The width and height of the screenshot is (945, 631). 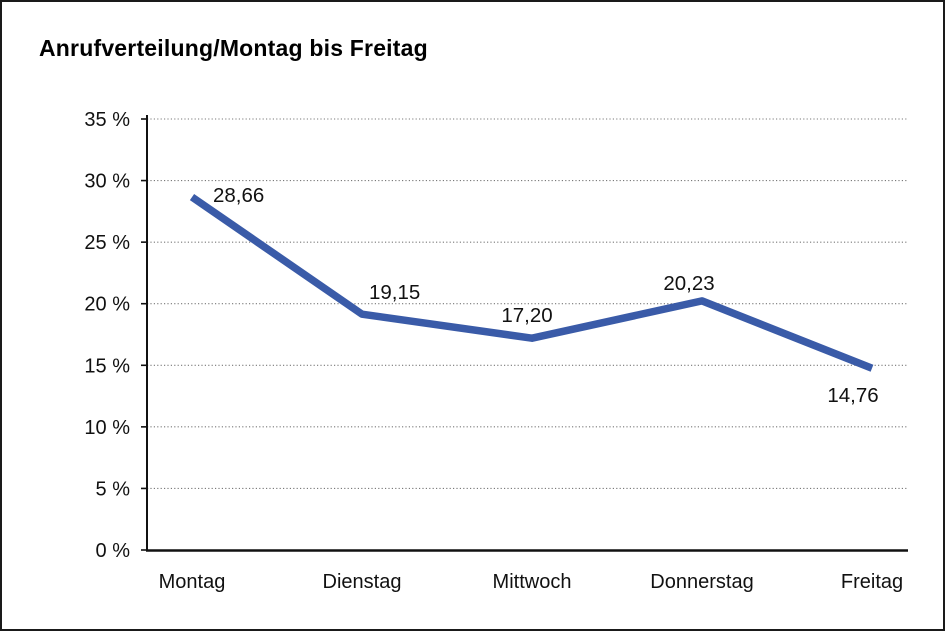 I want to click on y-tick-label: 20 %, so click(x=107, y=305).